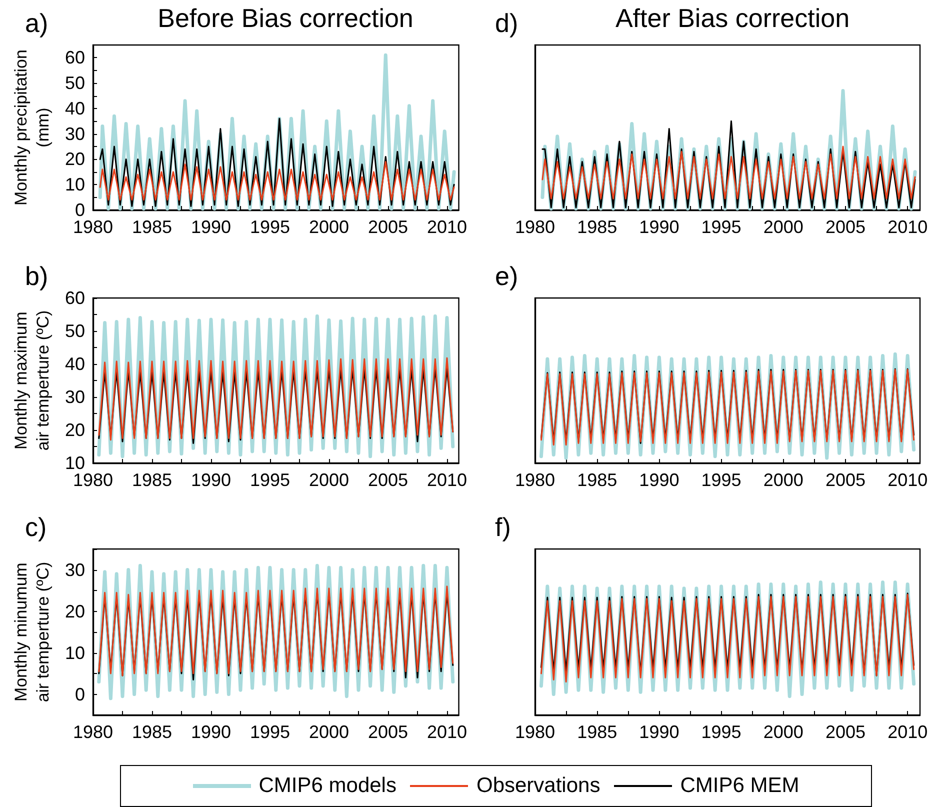 This screenshot has width=937, height=807. Describe the element at coordinates (32, 380) in the screenshot. I see `y-axis-title: Monthly maximum air temperture (ºC)` at that location.